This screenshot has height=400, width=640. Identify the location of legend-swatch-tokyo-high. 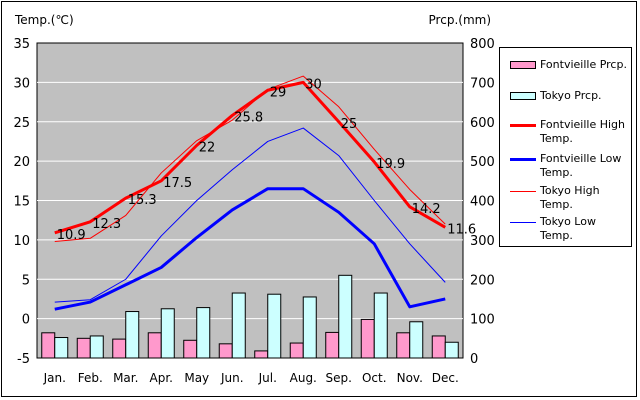
(523, 191).